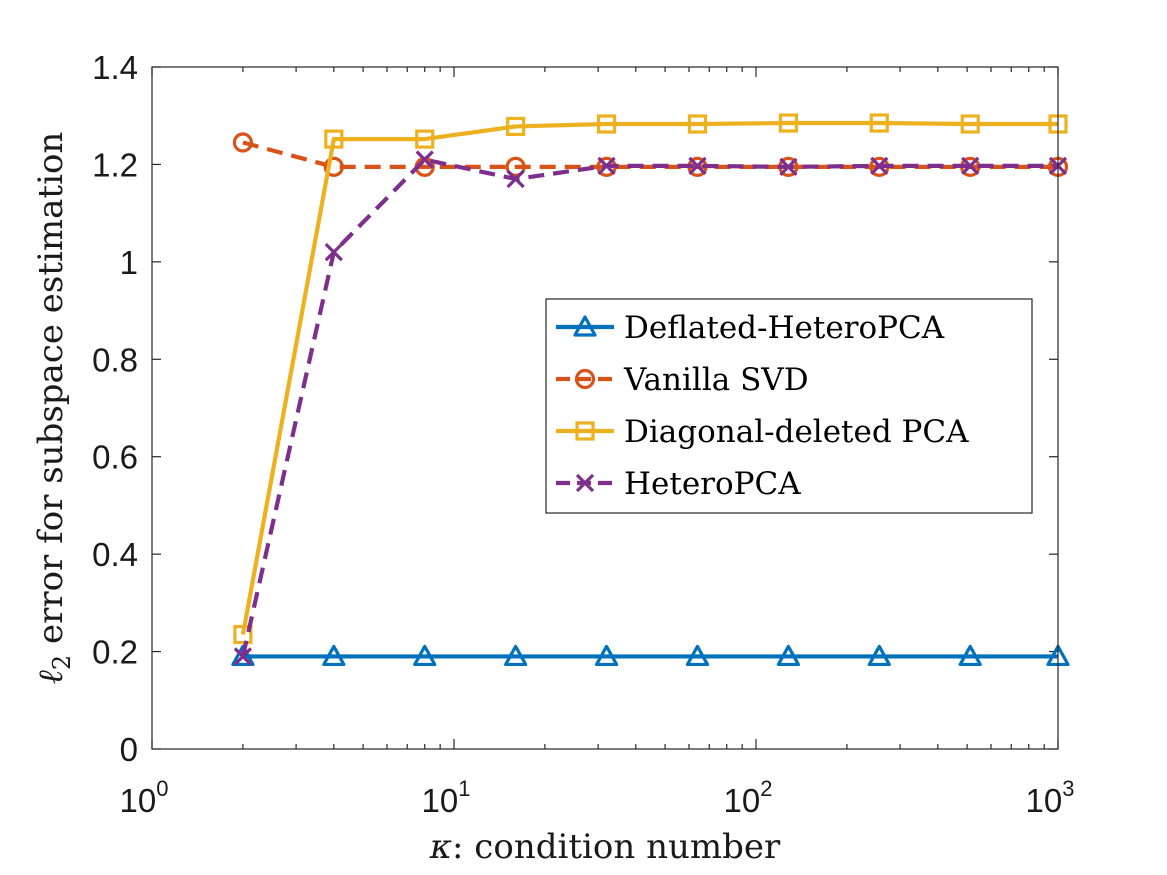  What do you see at coordinates (115, 554) in the screenshot?
I see `y-tick-label: 0.4` at bounding box center [115, 554].